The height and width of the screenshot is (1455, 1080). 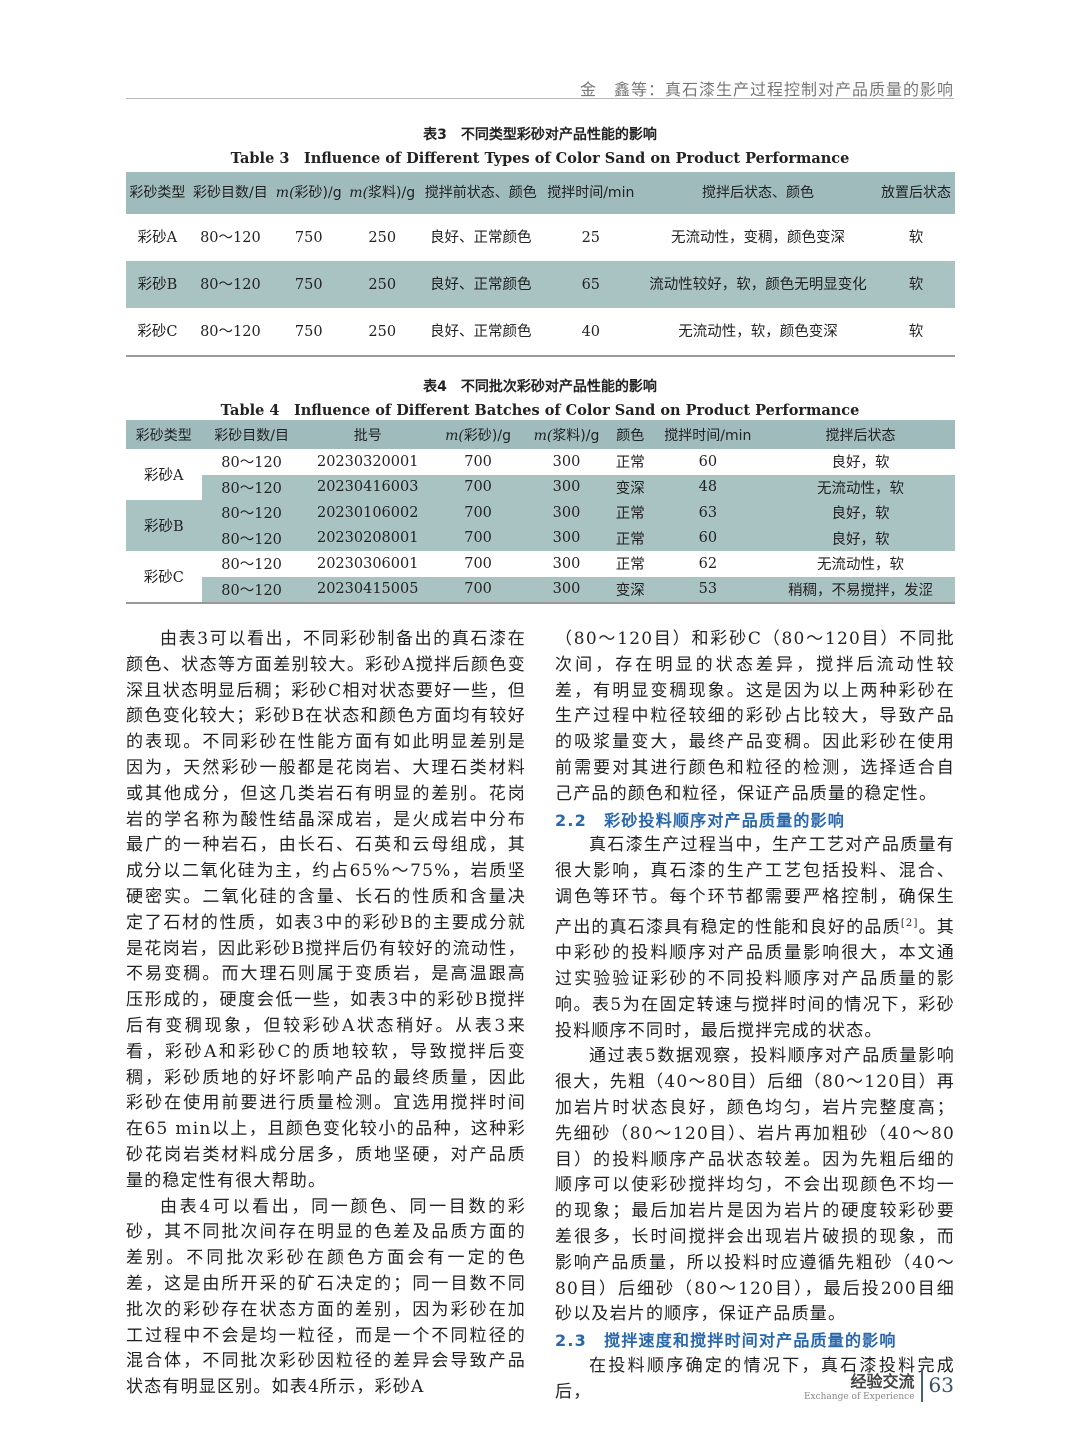 I want to click on table-cell: 62, so click(x=708, y=563).